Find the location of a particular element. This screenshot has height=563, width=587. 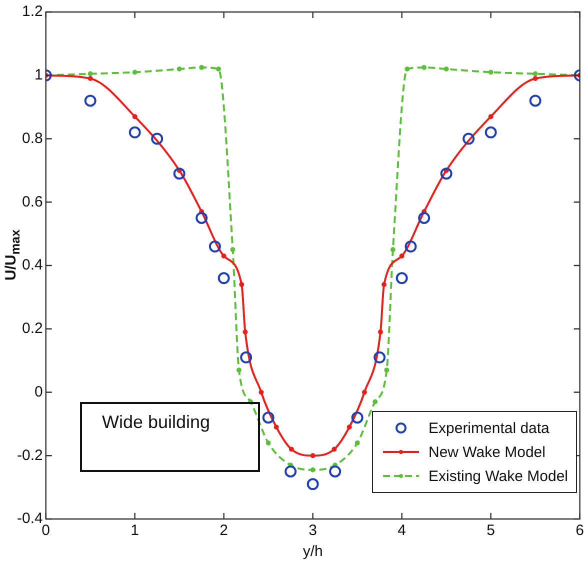

y-tick-label: -0.2 is located at coordinates (29, 455).